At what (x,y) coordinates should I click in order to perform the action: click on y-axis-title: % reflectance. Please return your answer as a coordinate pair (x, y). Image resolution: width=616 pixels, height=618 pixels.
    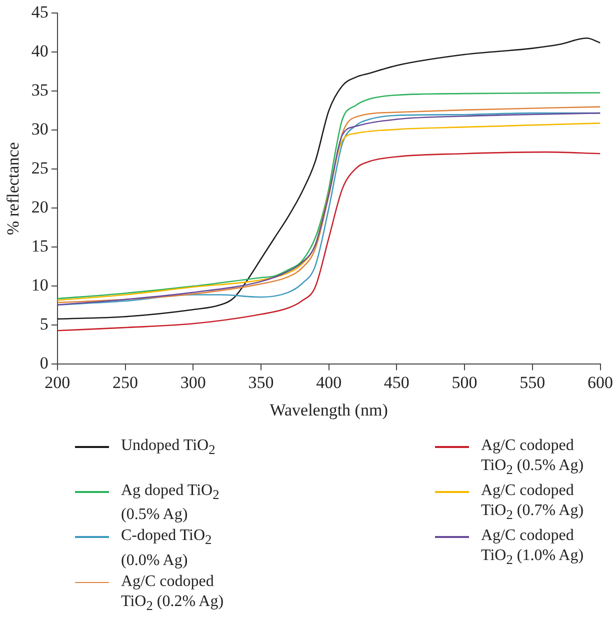
    Looking at the image, I should click on (13, 189).